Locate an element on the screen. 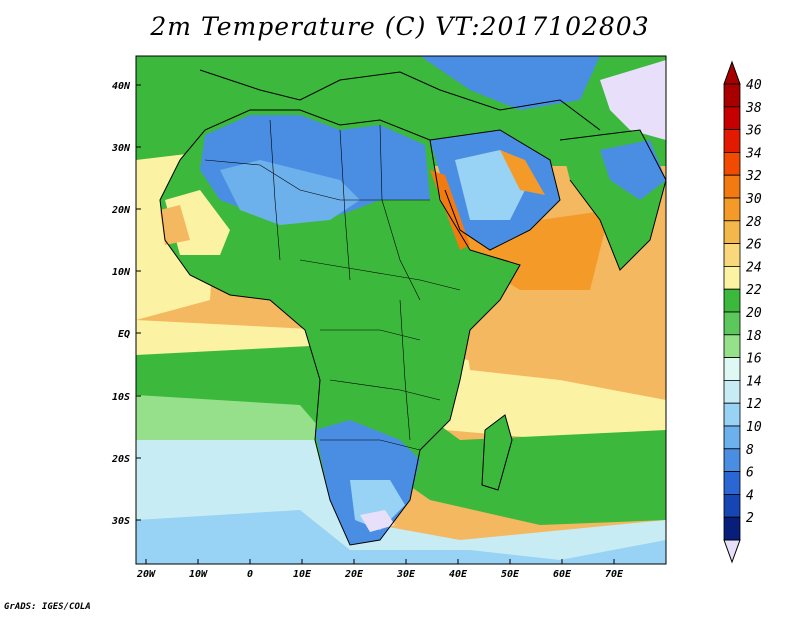 The image size is (800, 618). colorbar-label: 18 is located at coordinates (754, 336).